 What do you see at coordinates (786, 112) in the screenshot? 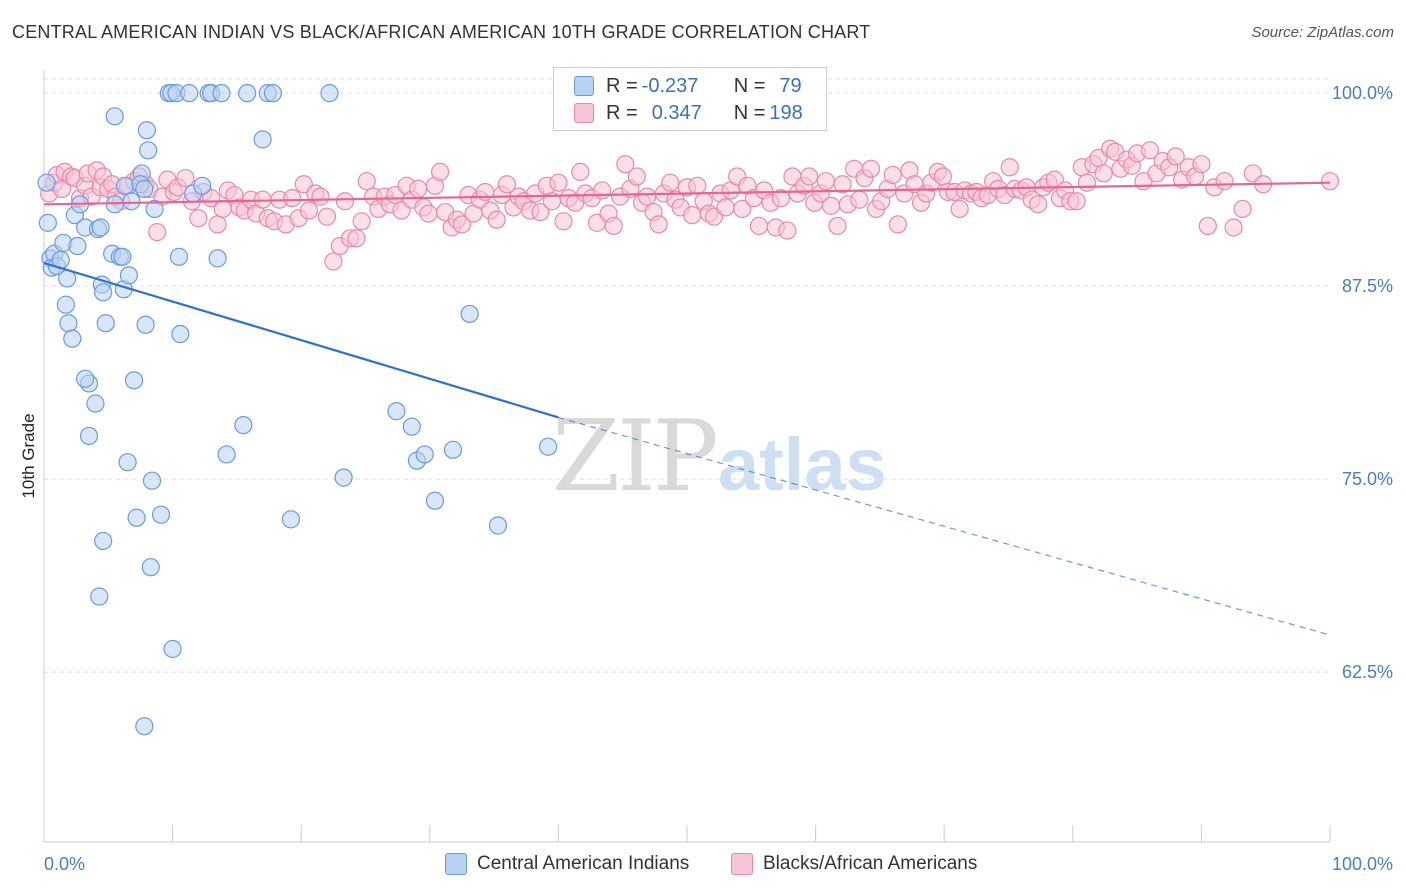
I see `legend-n-value: 198` at bounding box center [786, 112].